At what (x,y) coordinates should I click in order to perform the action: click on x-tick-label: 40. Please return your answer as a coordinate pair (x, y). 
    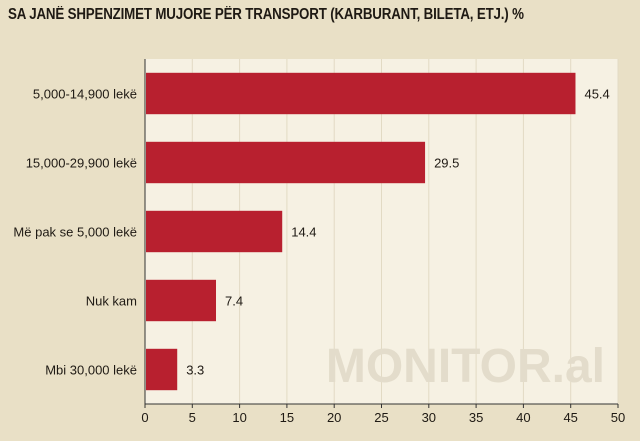
    Looking at the image, I should click on (523, 417).